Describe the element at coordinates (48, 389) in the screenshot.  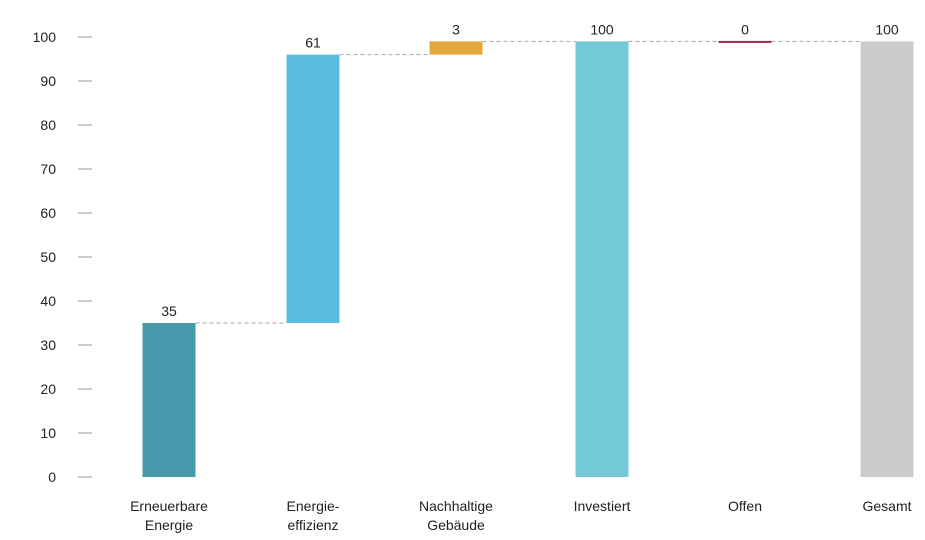
I see `y-tick-label: 20` at that location.